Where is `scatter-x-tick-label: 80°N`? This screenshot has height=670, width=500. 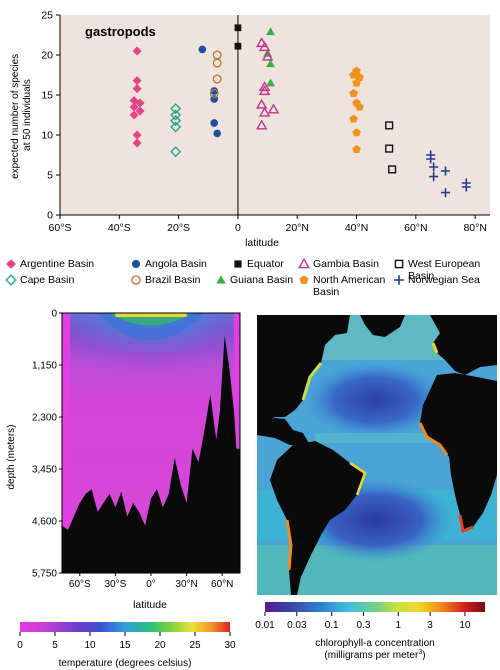 scatter-x-tick-label: 80°N is located at coordinates (474, 228).